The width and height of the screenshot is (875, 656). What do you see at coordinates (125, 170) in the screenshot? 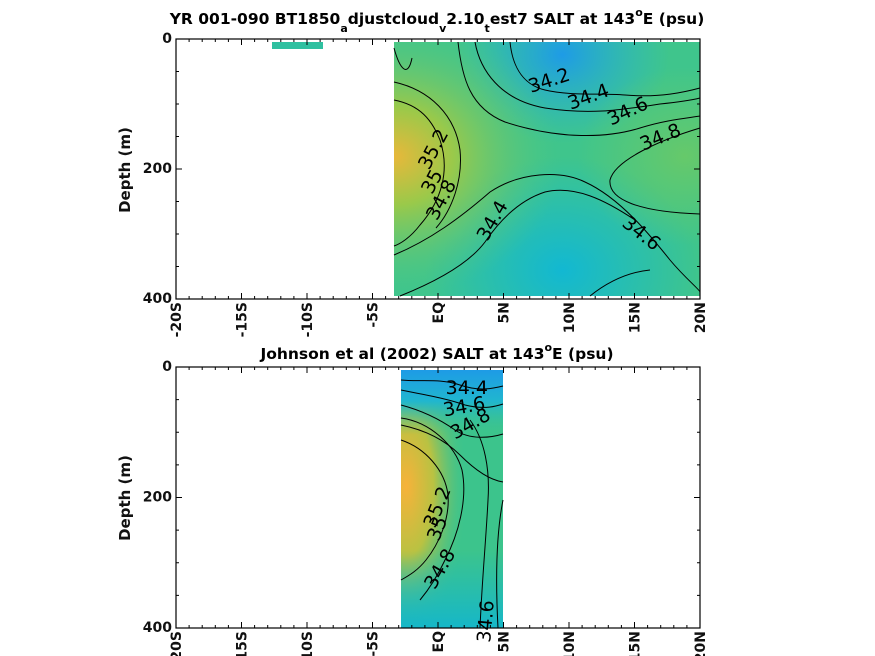
I see `ylabel-model: Depth (m)` at bounding box center [125, 170].